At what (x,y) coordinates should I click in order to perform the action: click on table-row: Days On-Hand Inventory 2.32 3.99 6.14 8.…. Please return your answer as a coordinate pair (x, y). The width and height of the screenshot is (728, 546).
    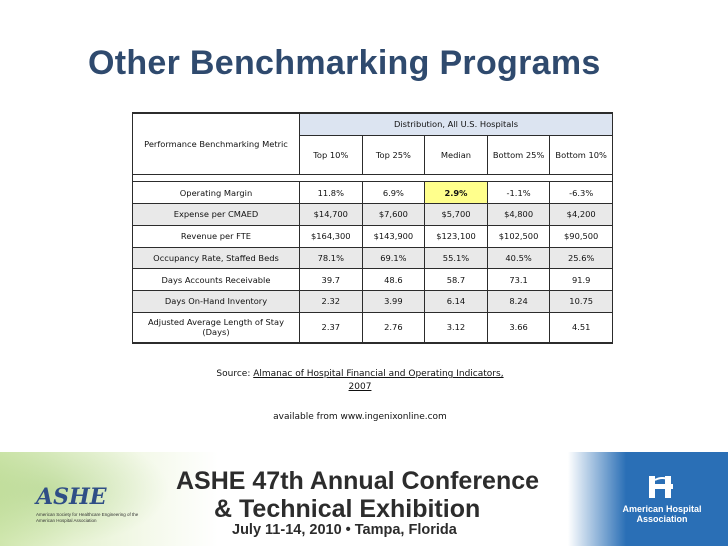
    Looking at the image, I should click on (372, 301).